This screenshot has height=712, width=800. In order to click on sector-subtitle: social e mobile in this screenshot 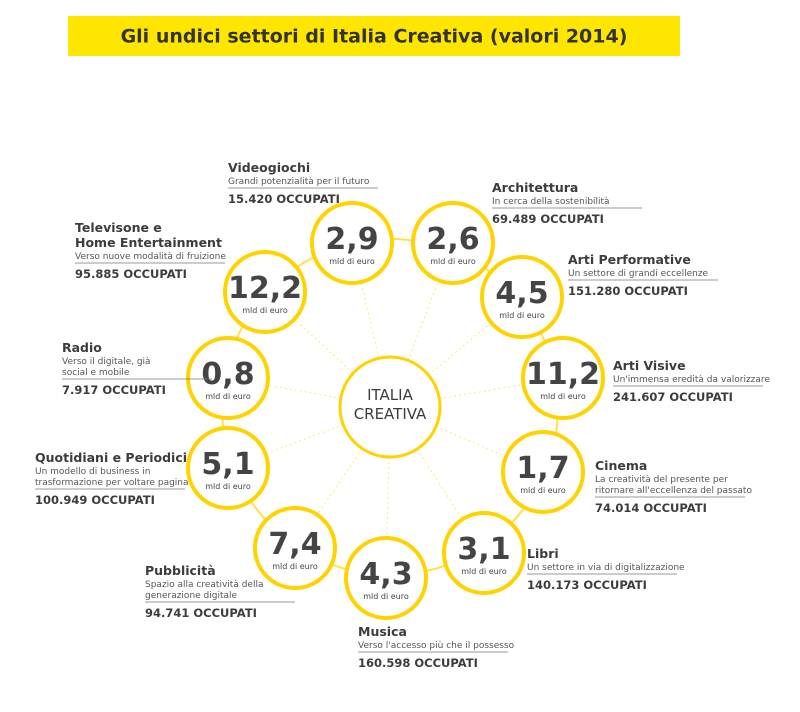, I will do `click(96, 373)`.